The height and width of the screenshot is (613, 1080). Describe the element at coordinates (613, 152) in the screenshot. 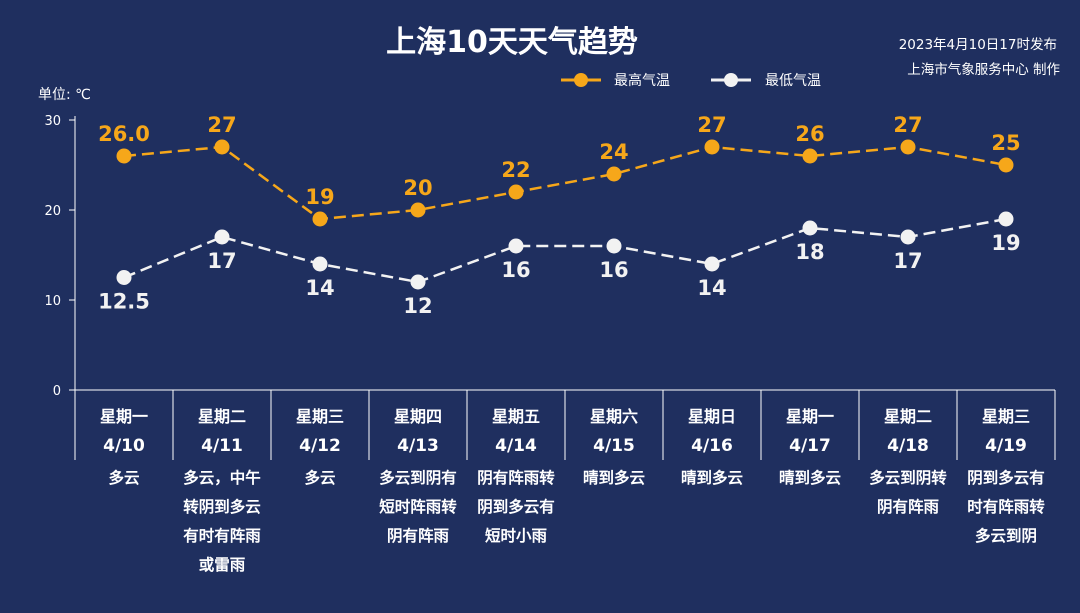

I see `data-label: 24` at that location.